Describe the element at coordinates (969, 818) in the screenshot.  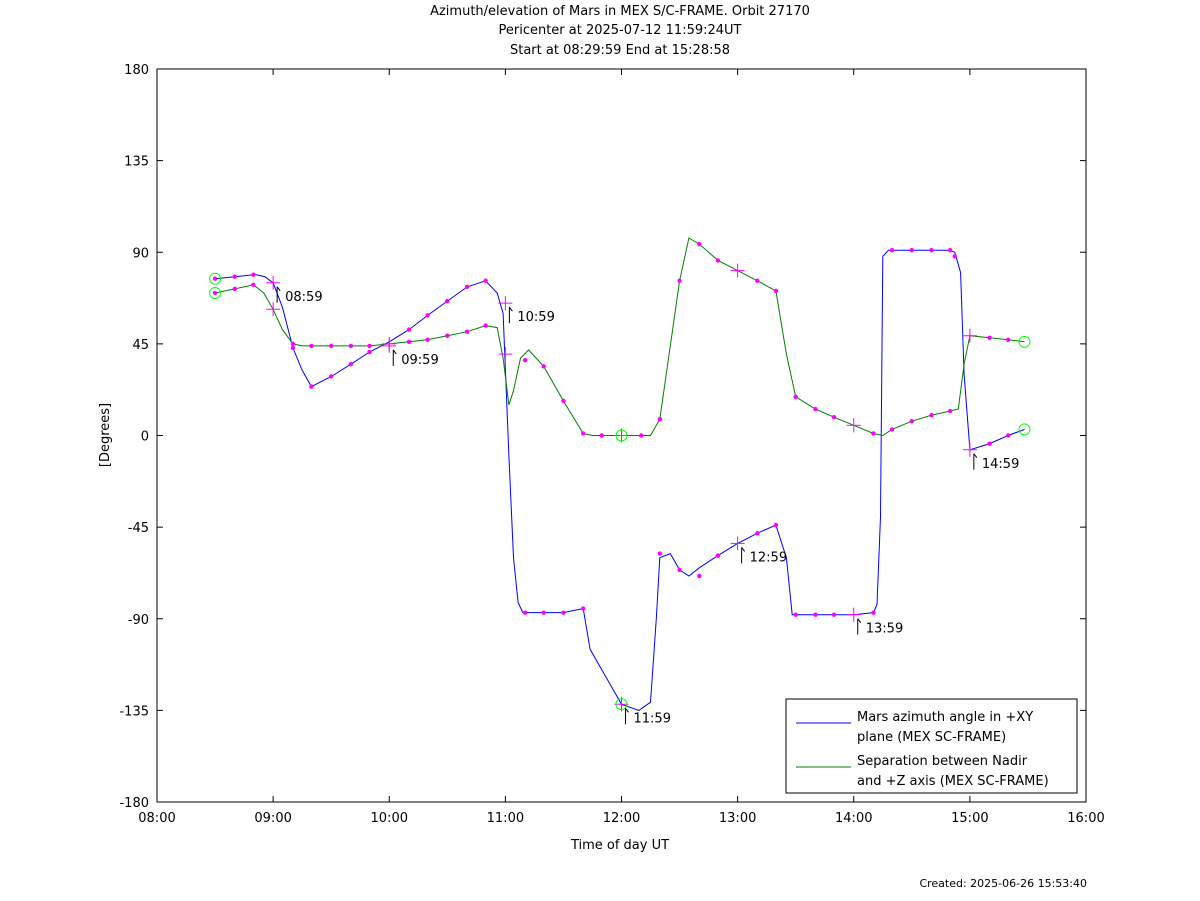
I see `x-tick-label: 15:00` at that location.